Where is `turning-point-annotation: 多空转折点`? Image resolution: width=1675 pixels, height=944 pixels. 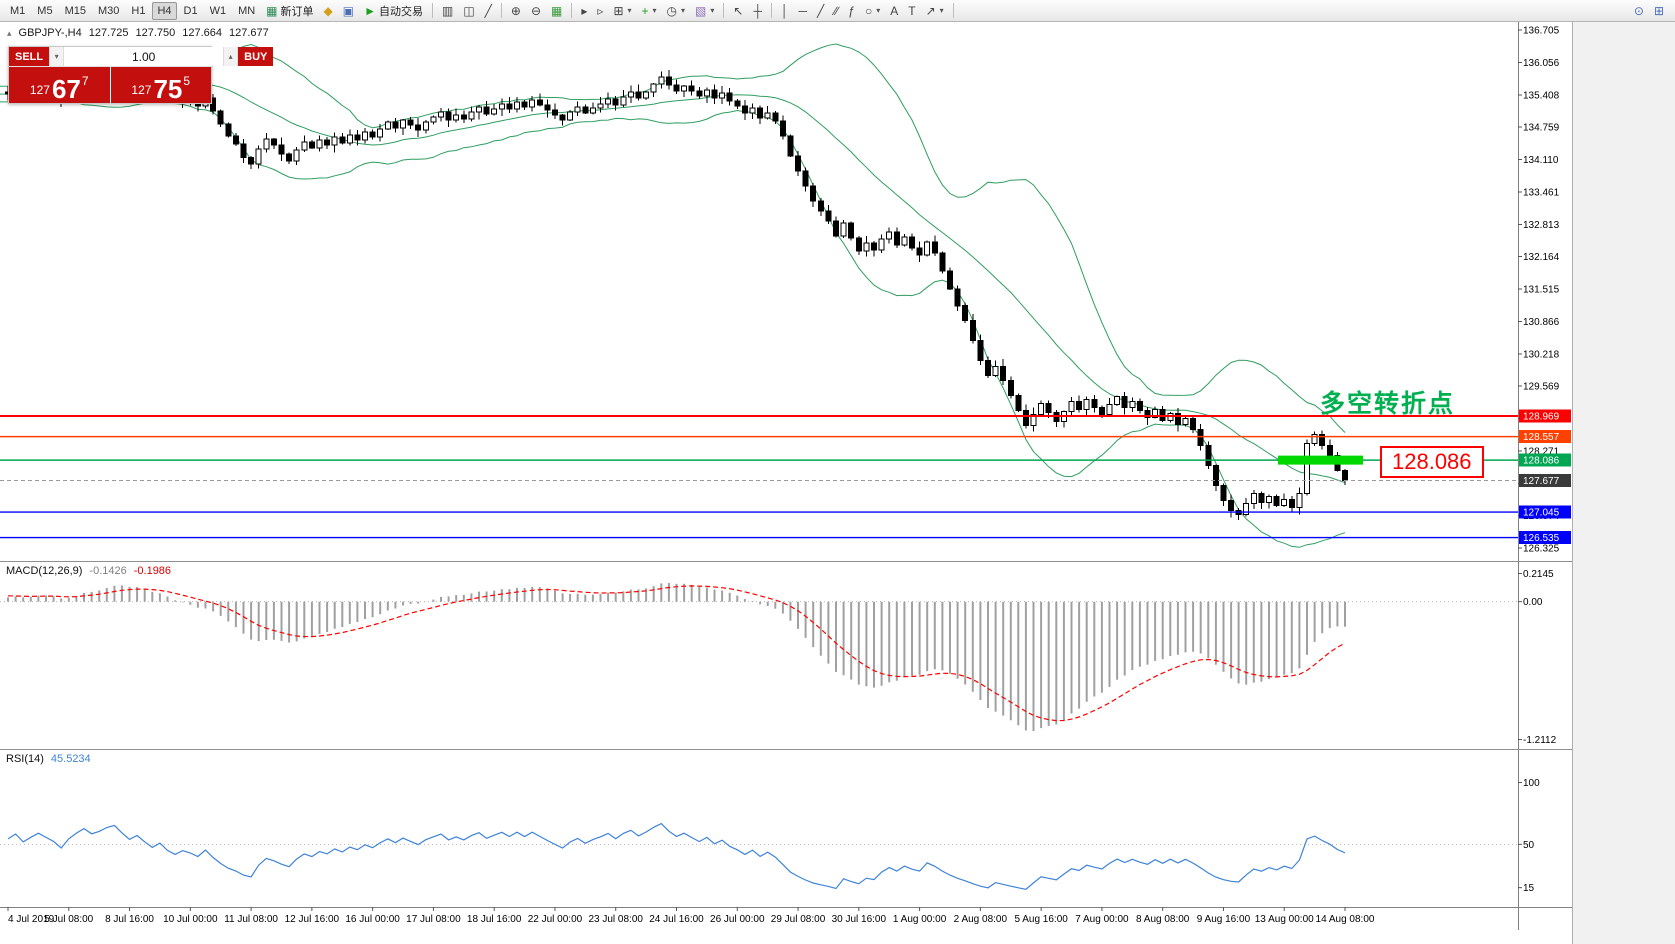 turning-point-annotation: 多空转折点 is located at coordinates (1388, 404).